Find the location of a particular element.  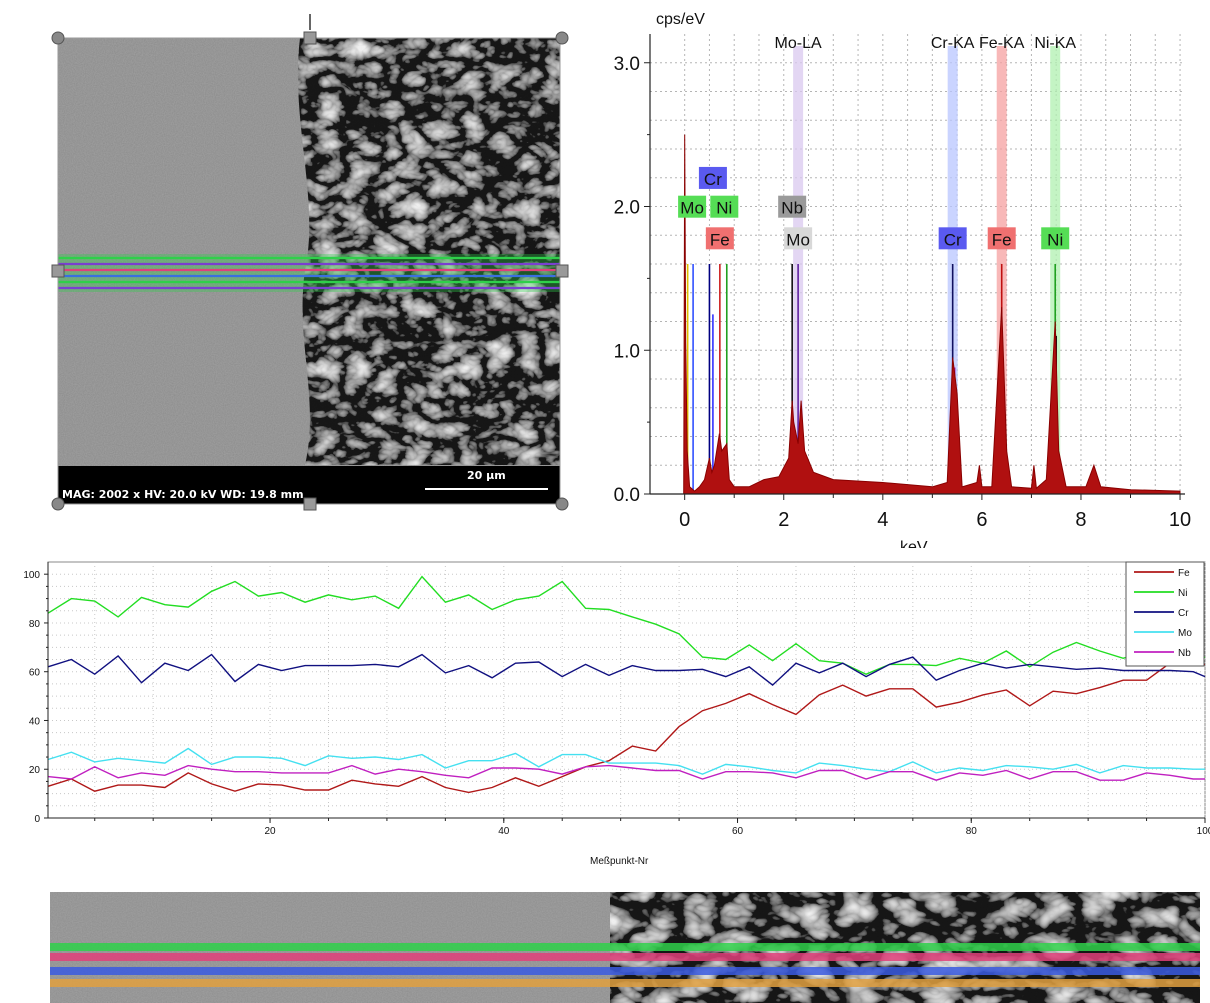

legend-label-fe: Fe is located at coordinates (1184, 573).